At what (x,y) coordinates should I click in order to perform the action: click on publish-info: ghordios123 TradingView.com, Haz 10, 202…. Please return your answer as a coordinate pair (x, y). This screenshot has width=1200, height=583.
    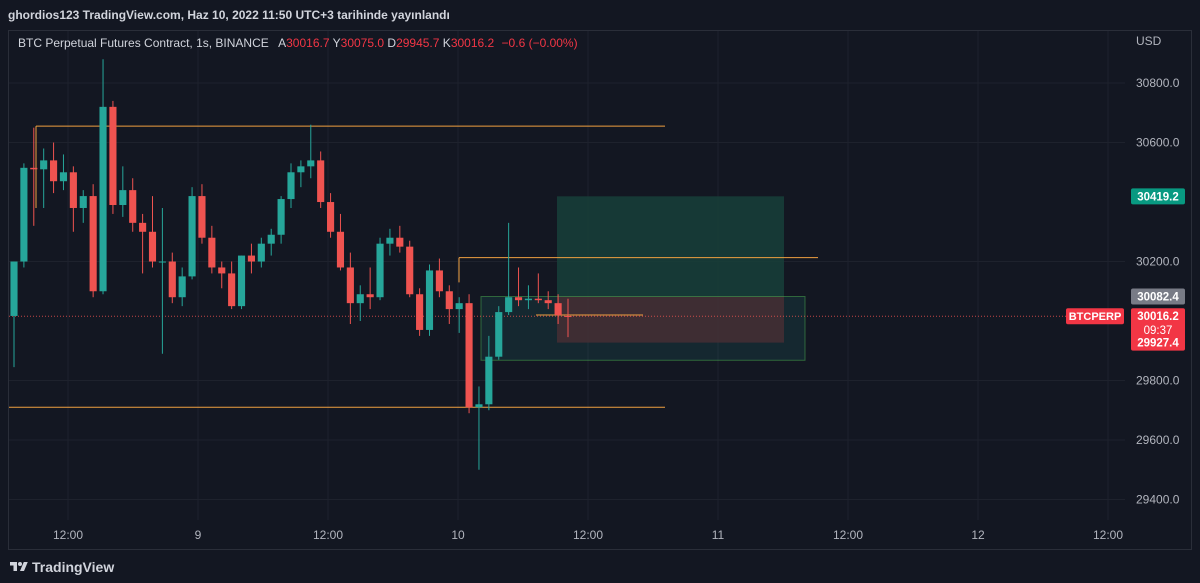
    Looking at the image, I should click on (600, 15).